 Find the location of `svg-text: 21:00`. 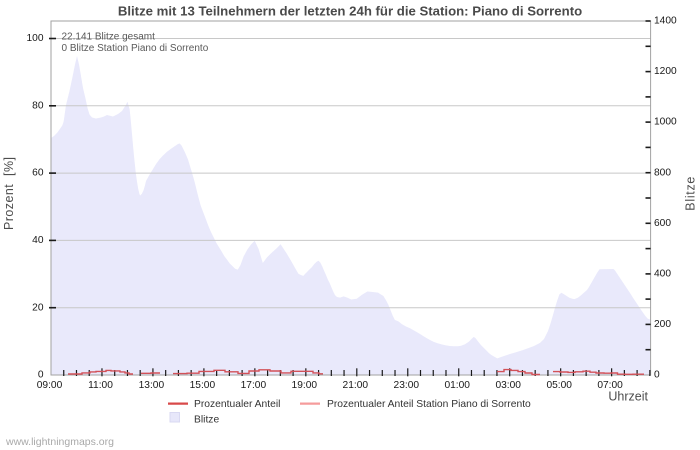

svg-text: 21:00 is located at coordinates (356, 385).